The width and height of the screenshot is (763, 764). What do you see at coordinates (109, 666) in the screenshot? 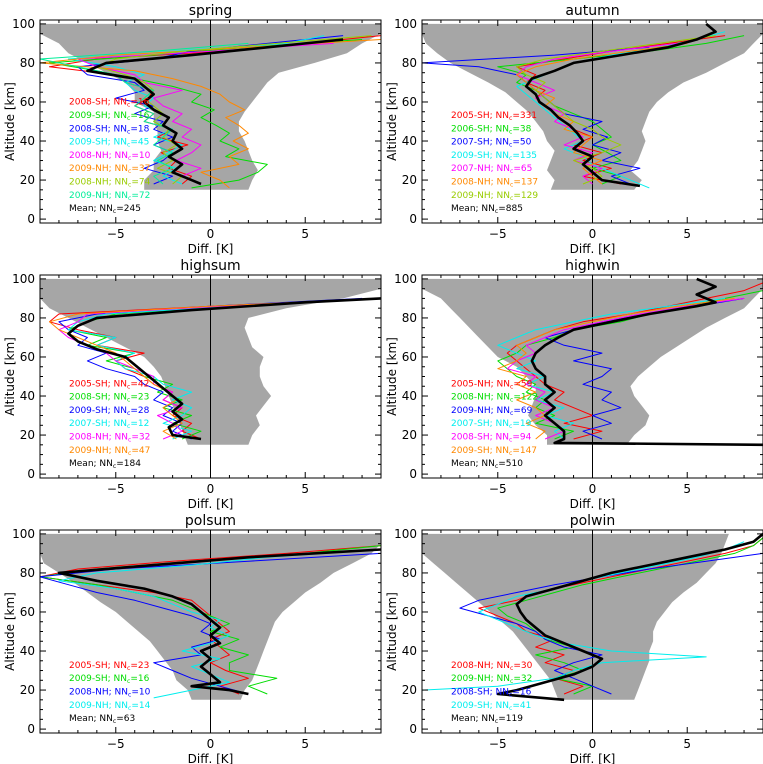
I see `legend-label: 2005-SH; NNc=23` at bounding box center [109, 666].